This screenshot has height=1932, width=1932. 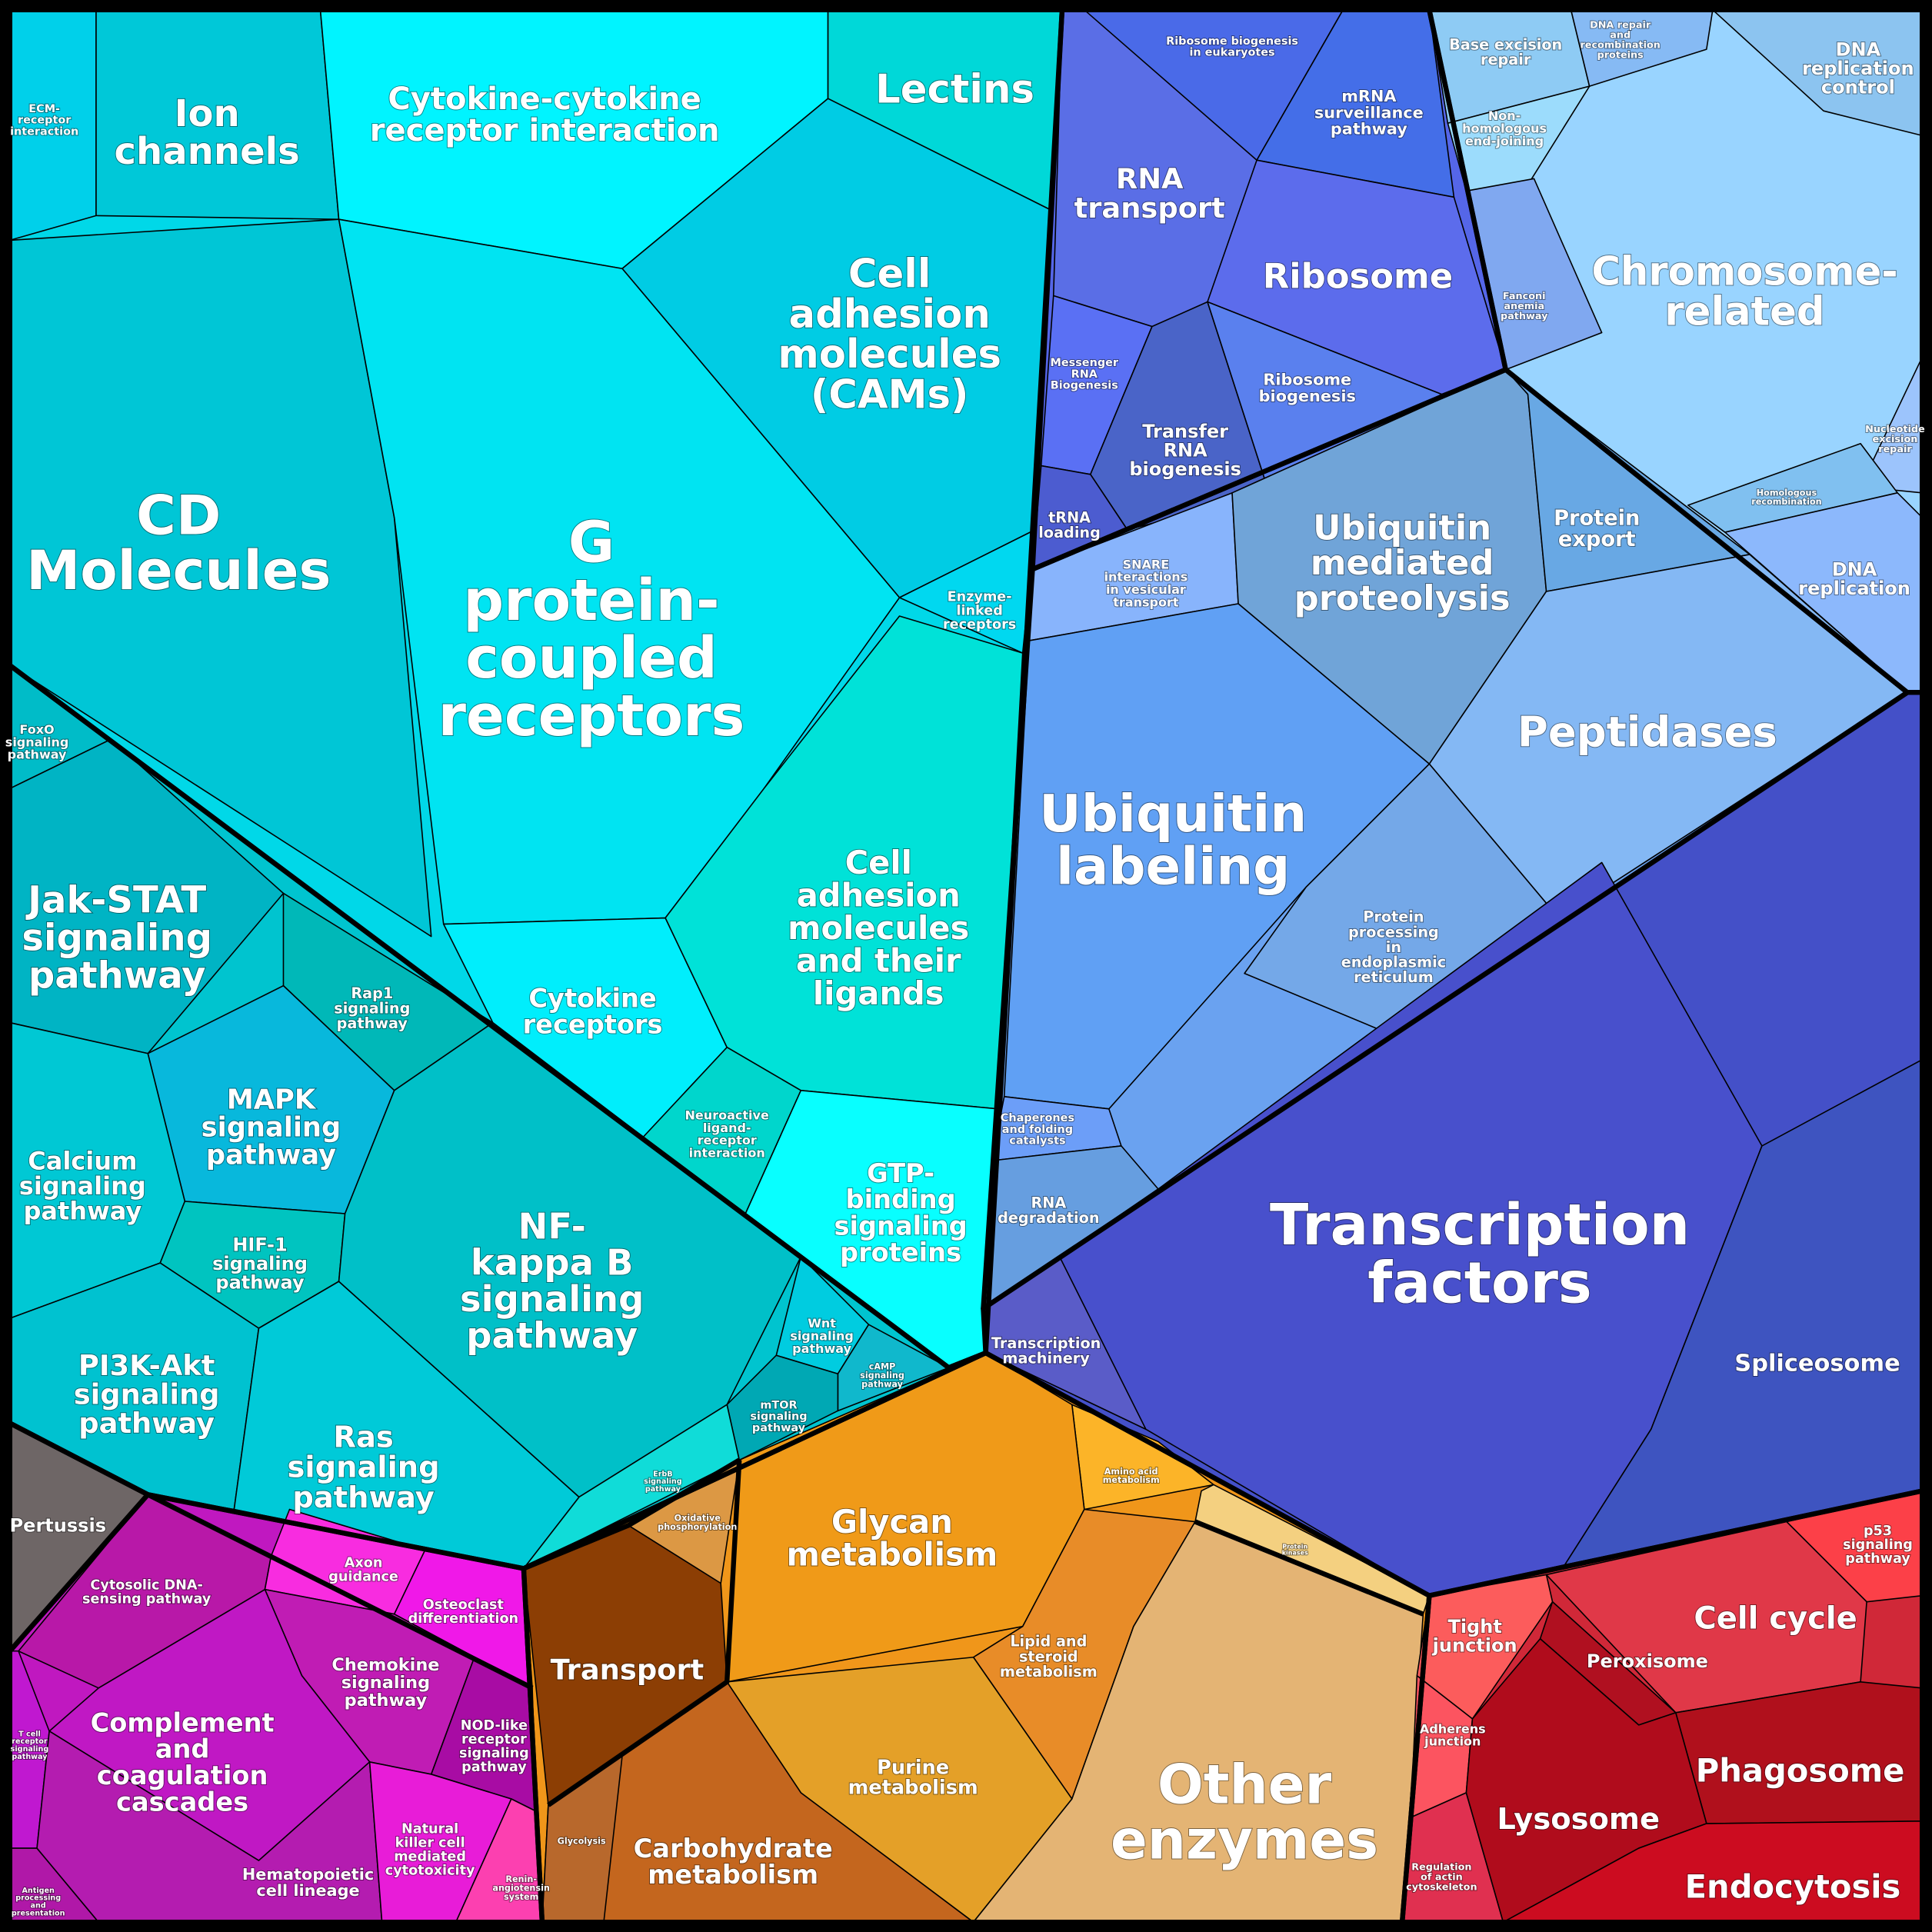 I want to click on label-otherenz: Other enzymes, so click(x=1244, y=1812).